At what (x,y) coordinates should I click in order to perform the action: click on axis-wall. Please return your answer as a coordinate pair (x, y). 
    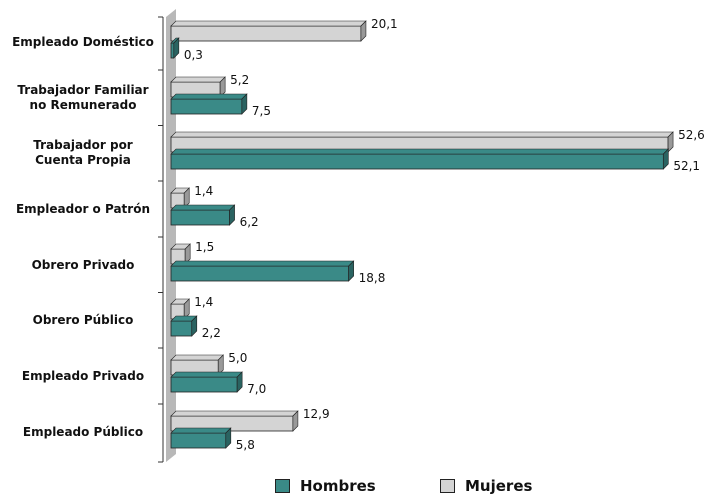
    Looking at the image, I should click on (171, 235).